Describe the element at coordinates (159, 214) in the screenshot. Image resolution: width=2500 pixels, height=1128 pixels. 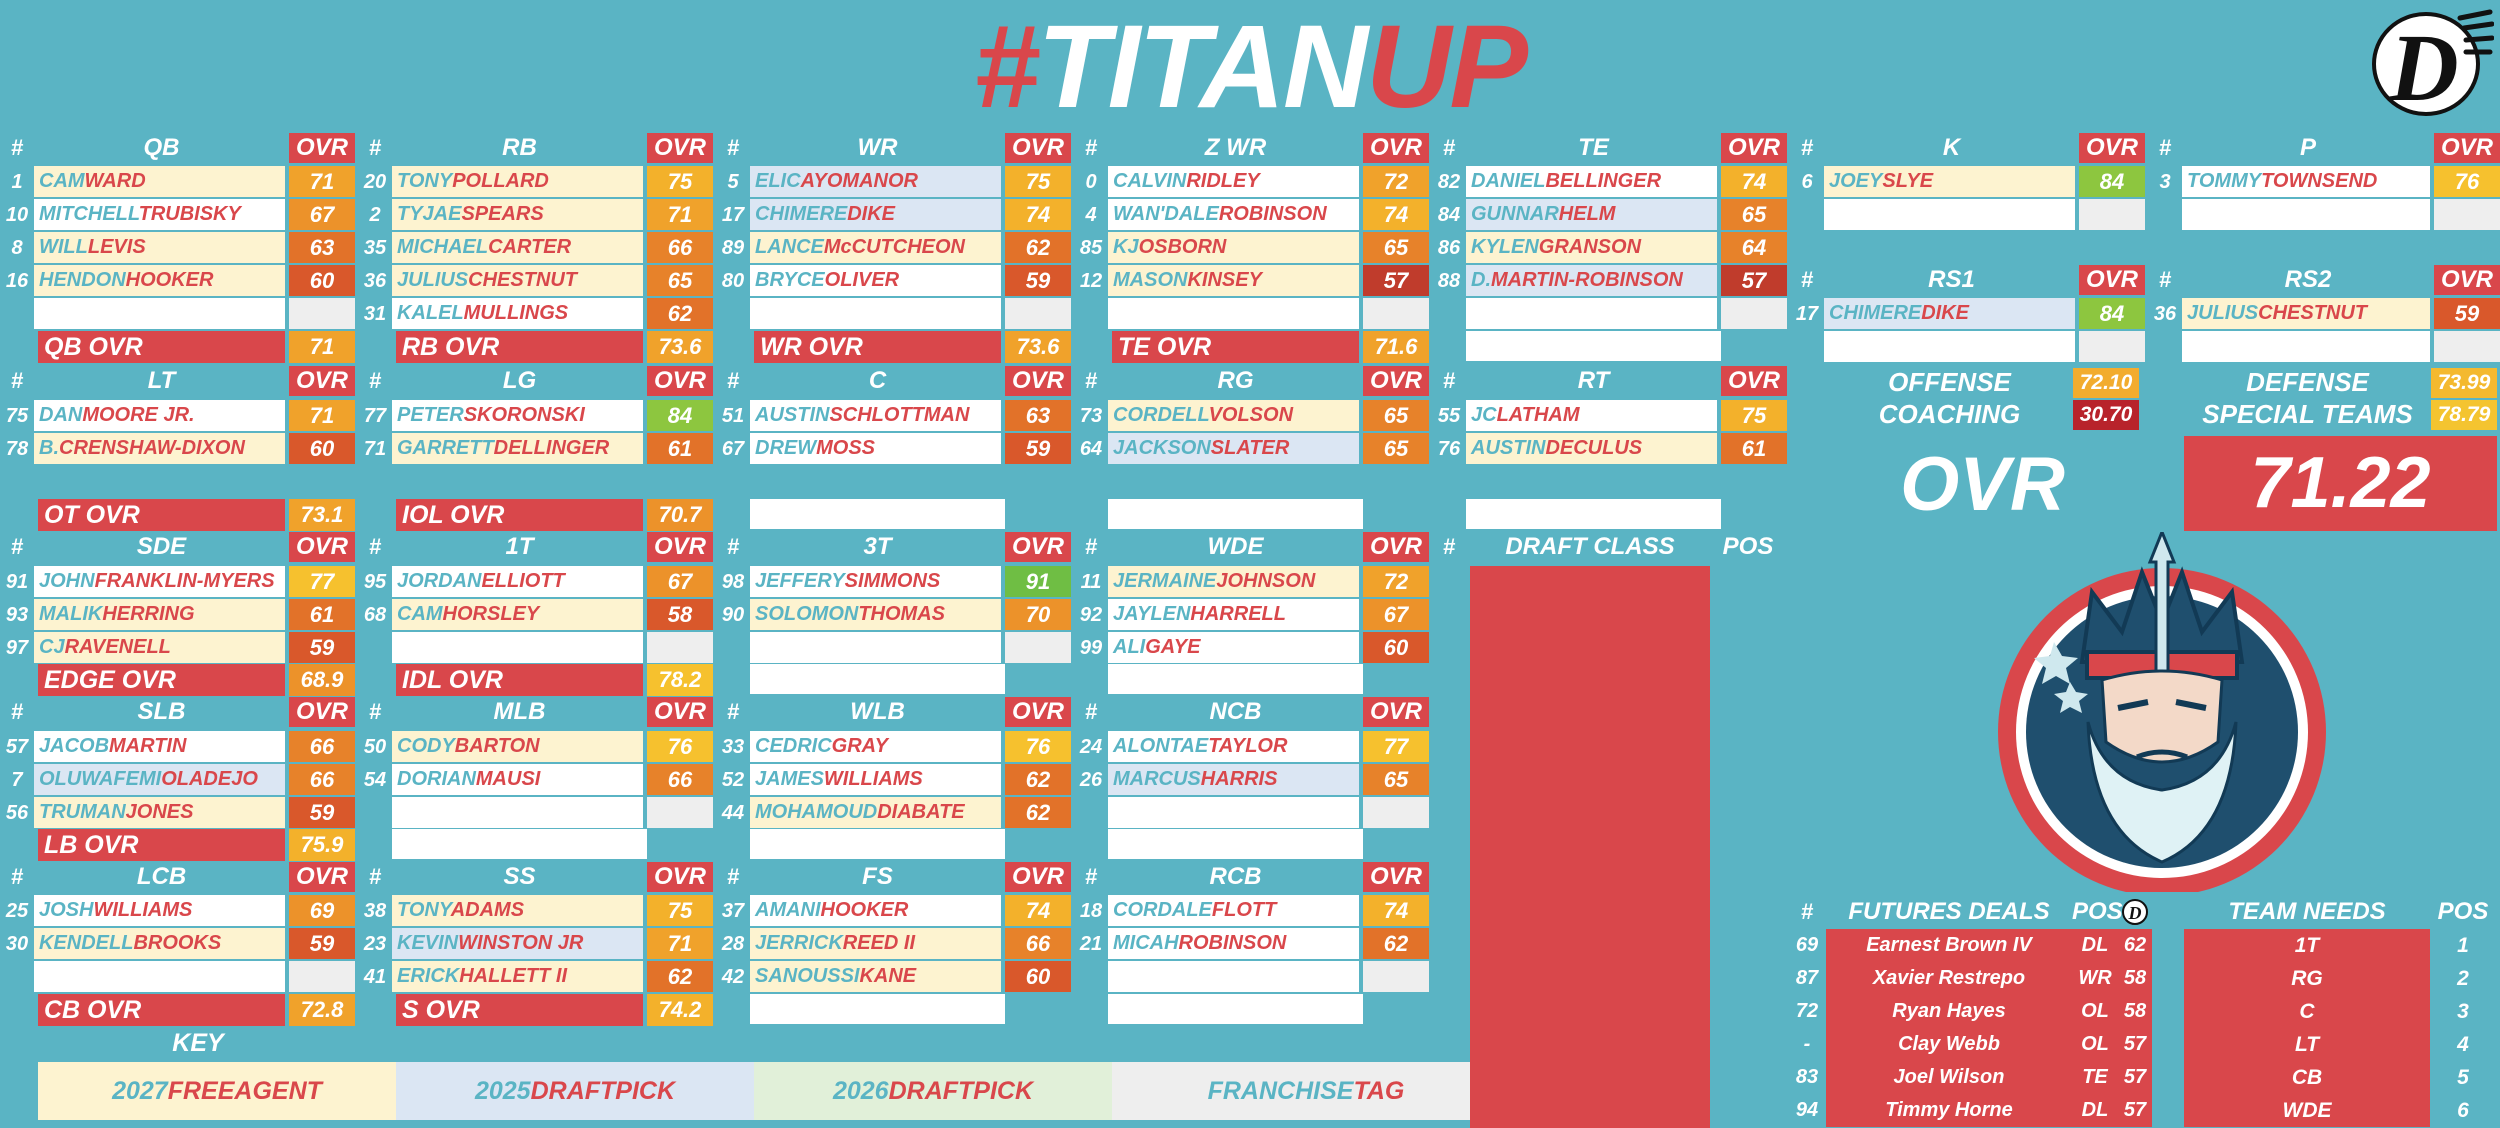
I see `player-name: MITCHELLTRUBISKY` at that location.